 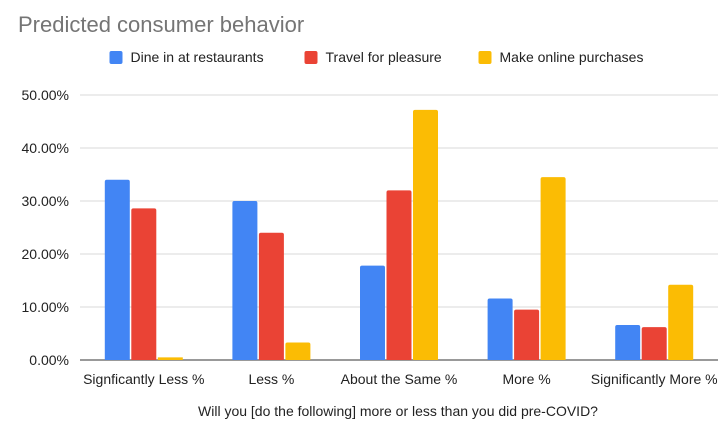 What do you see at coordinates (526, 379) in the screenshot?
I see `x-tick-label: More %` at bounding box center [526, 379].